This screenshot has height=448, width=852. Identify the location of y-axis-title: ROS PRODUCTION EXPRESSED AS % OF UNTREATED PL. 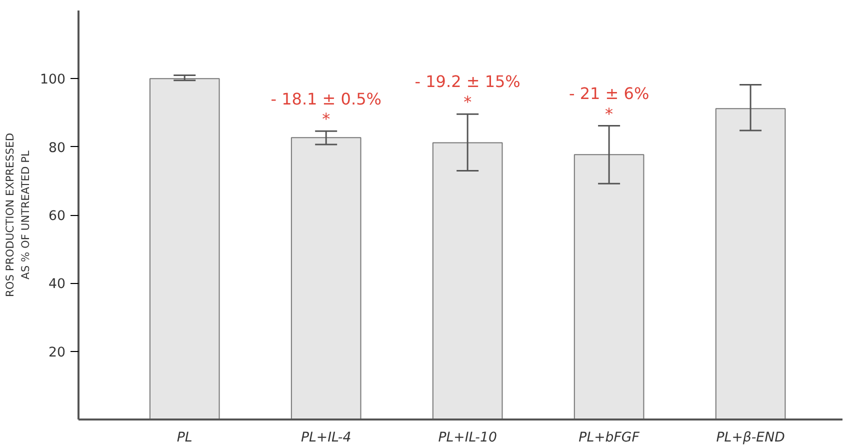
(17, 215).